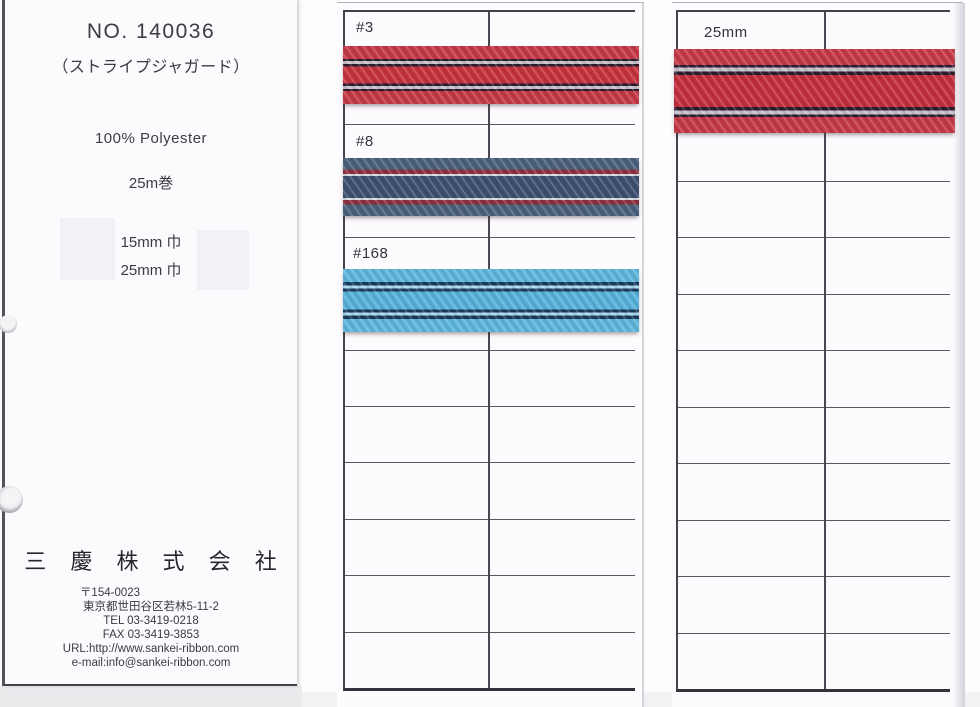  What do you see at coordinates (8, 324) in the screenshot?
I see `hole-punch-top` at bounding box center [8, 324].